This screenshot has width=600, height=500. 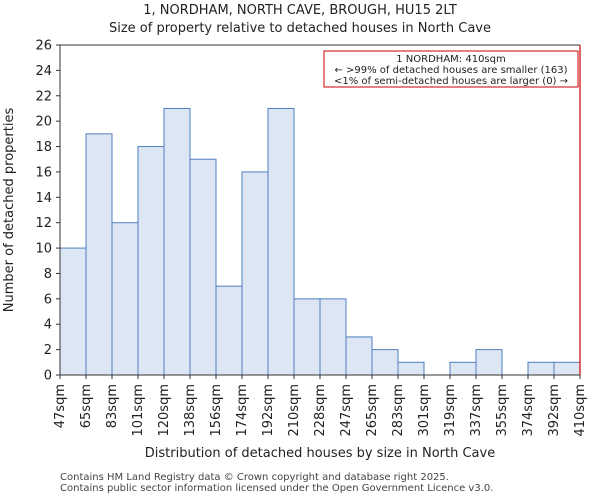 I want to click on y-tick-label: 18, so click(x=43, y=147).